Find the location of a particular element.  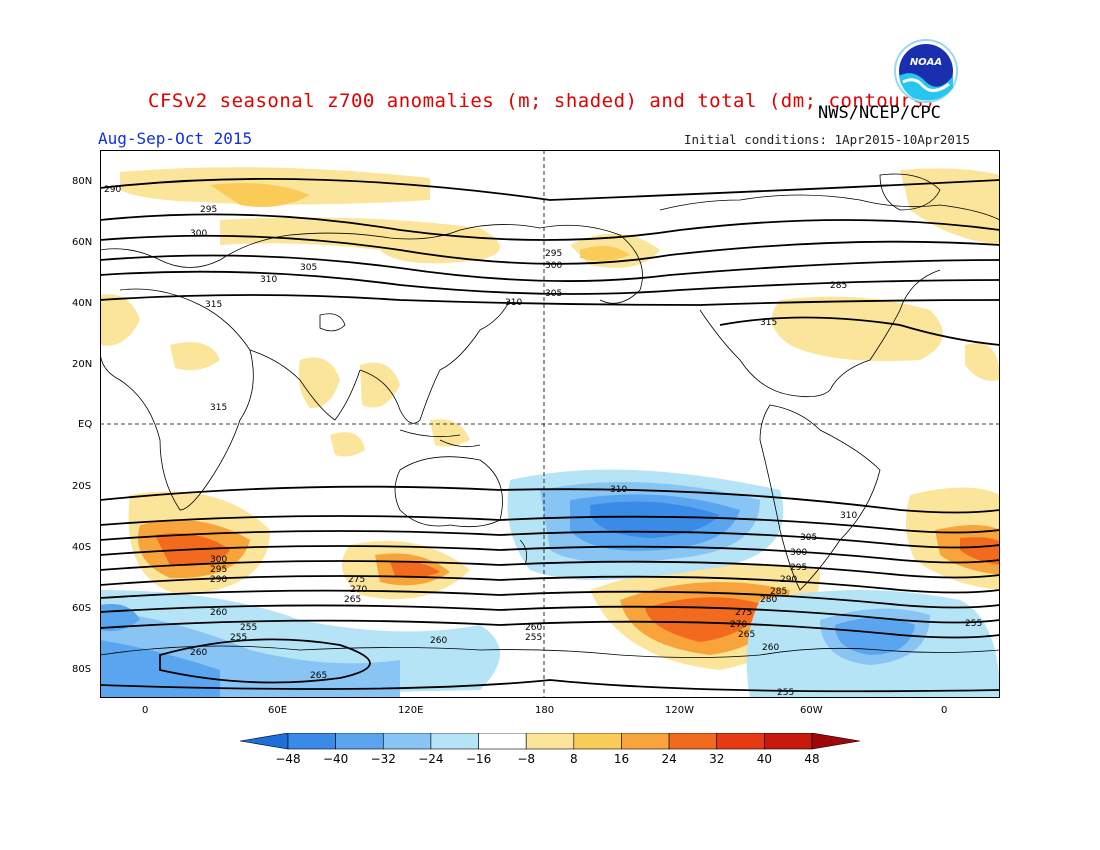

agency-label: NWS/NCEP/CPC is located at coordinates (879, 113).